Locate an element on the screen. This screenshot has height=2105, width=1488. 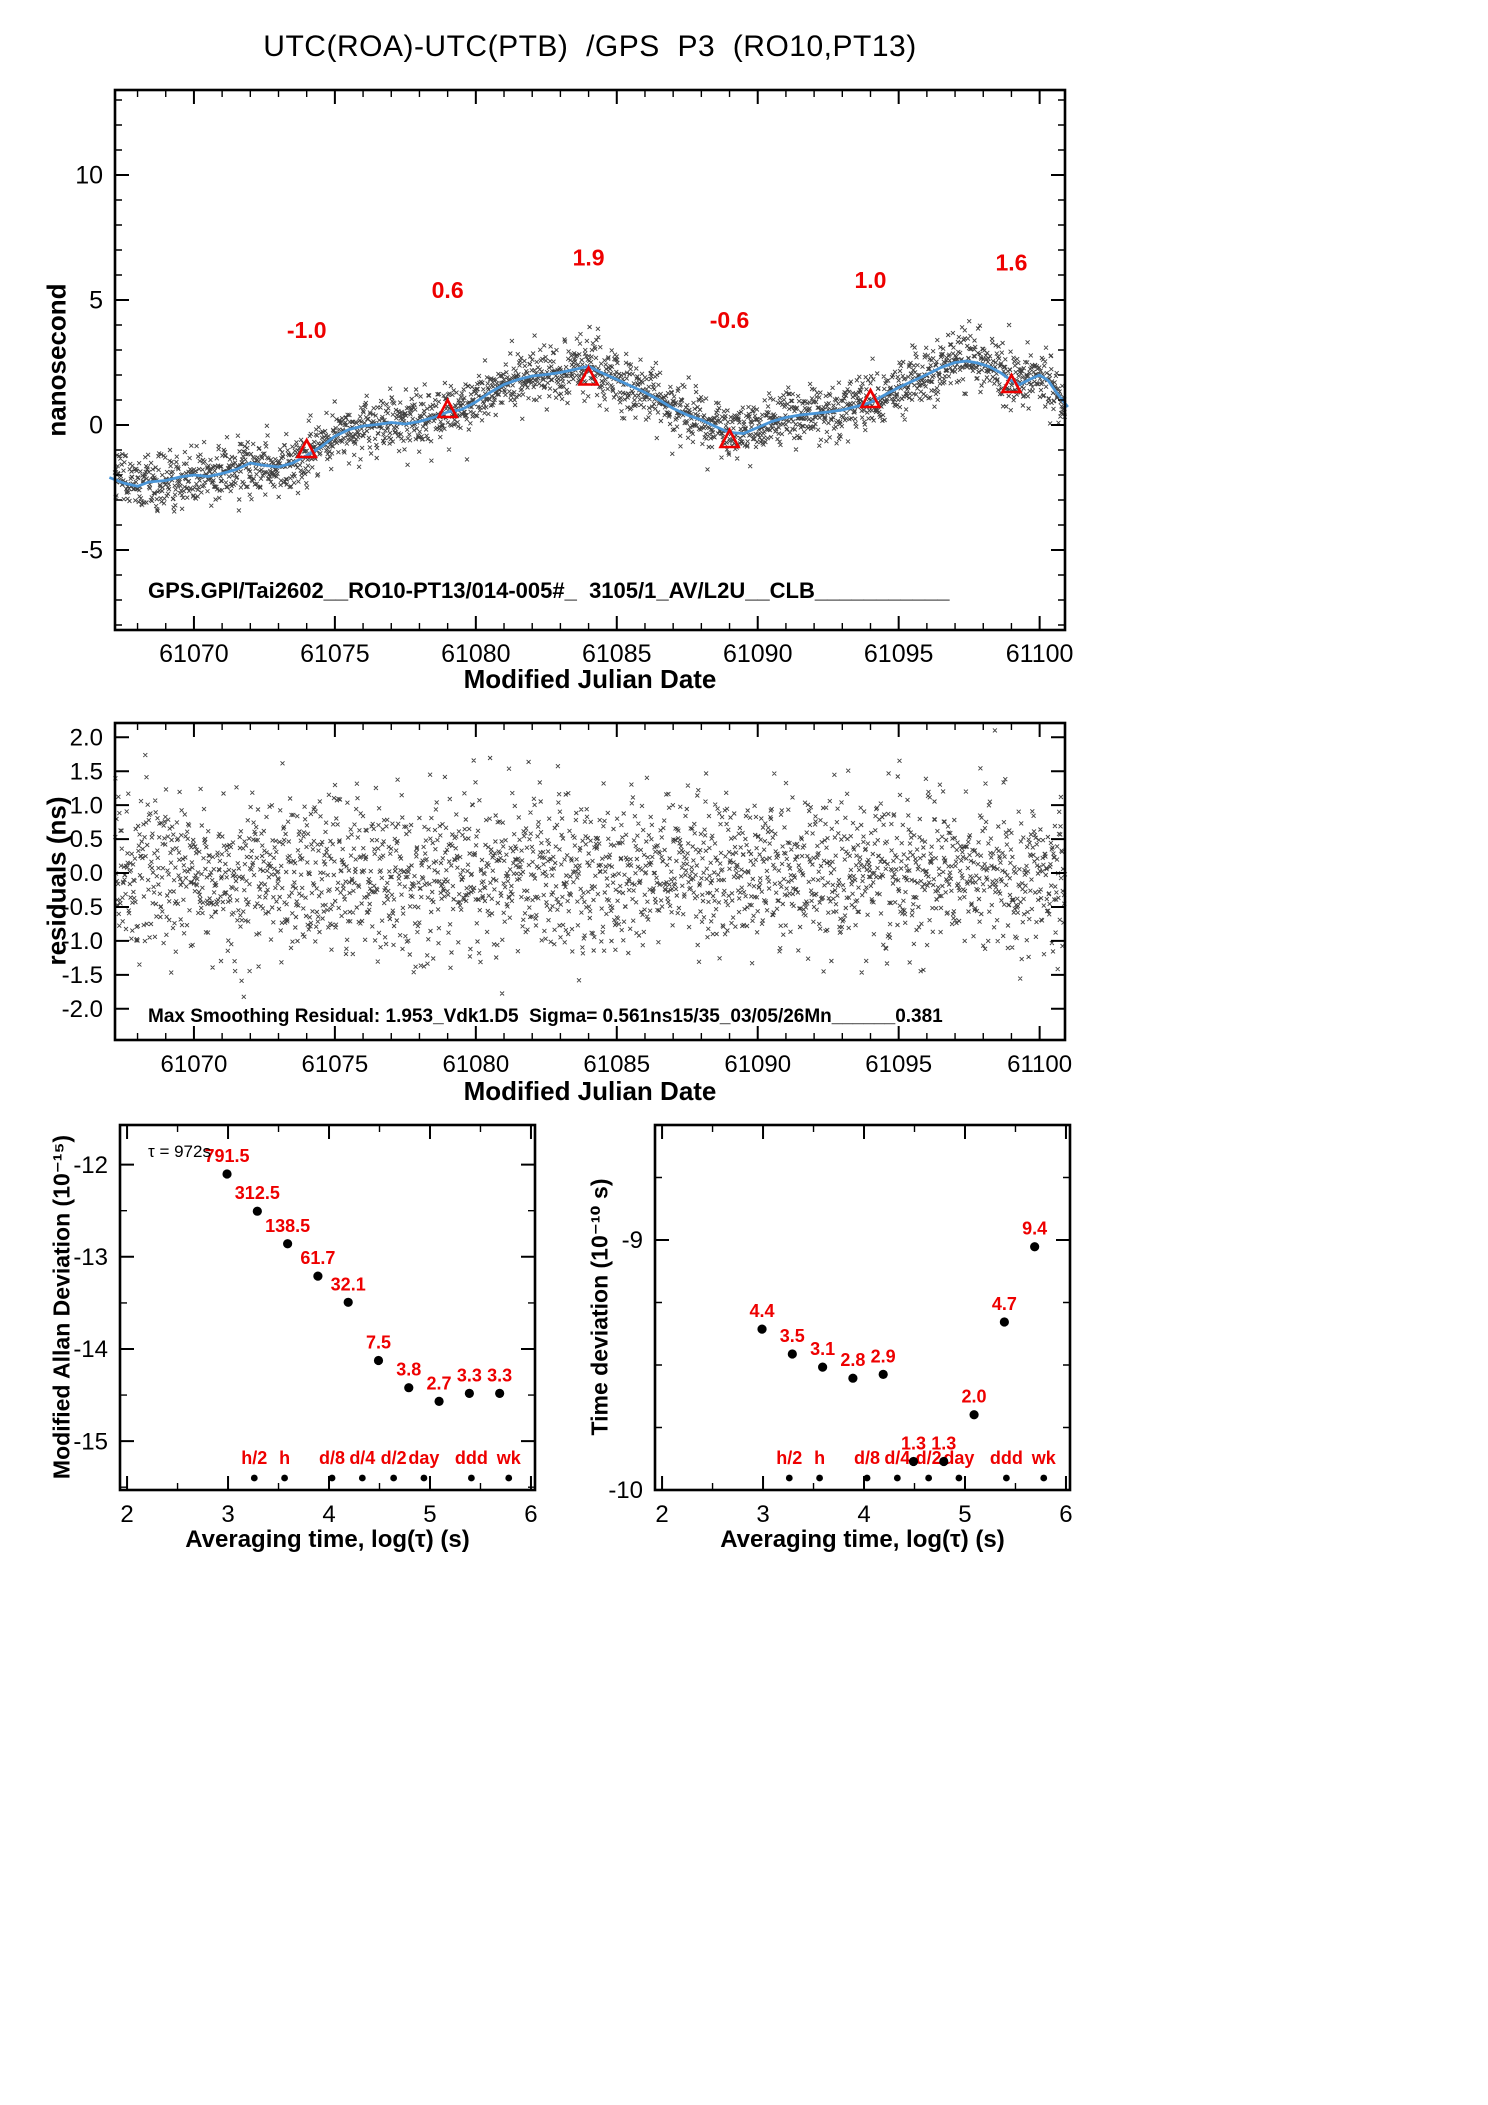
mdev-y-axis-label: Modified Allan Deviation (10⁻¹⁵) is located at coordinates (61, 1307).